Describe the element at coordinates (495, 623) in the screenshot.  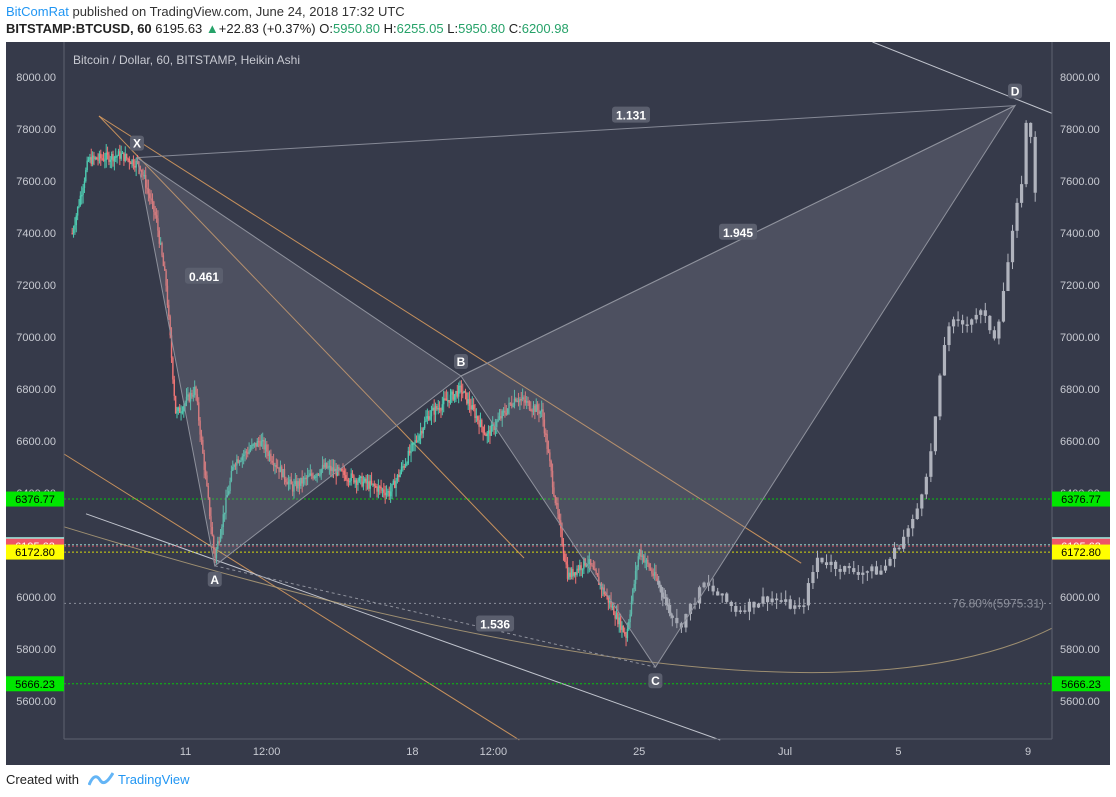
I see `ratio-label: 1.536` at that location.